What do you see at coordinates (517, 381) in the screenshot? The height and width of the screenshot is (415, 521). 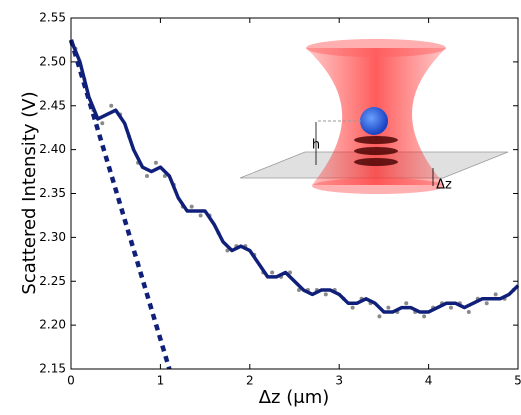 I see `x-tick-label: 5` at bounding box center [517, 381].